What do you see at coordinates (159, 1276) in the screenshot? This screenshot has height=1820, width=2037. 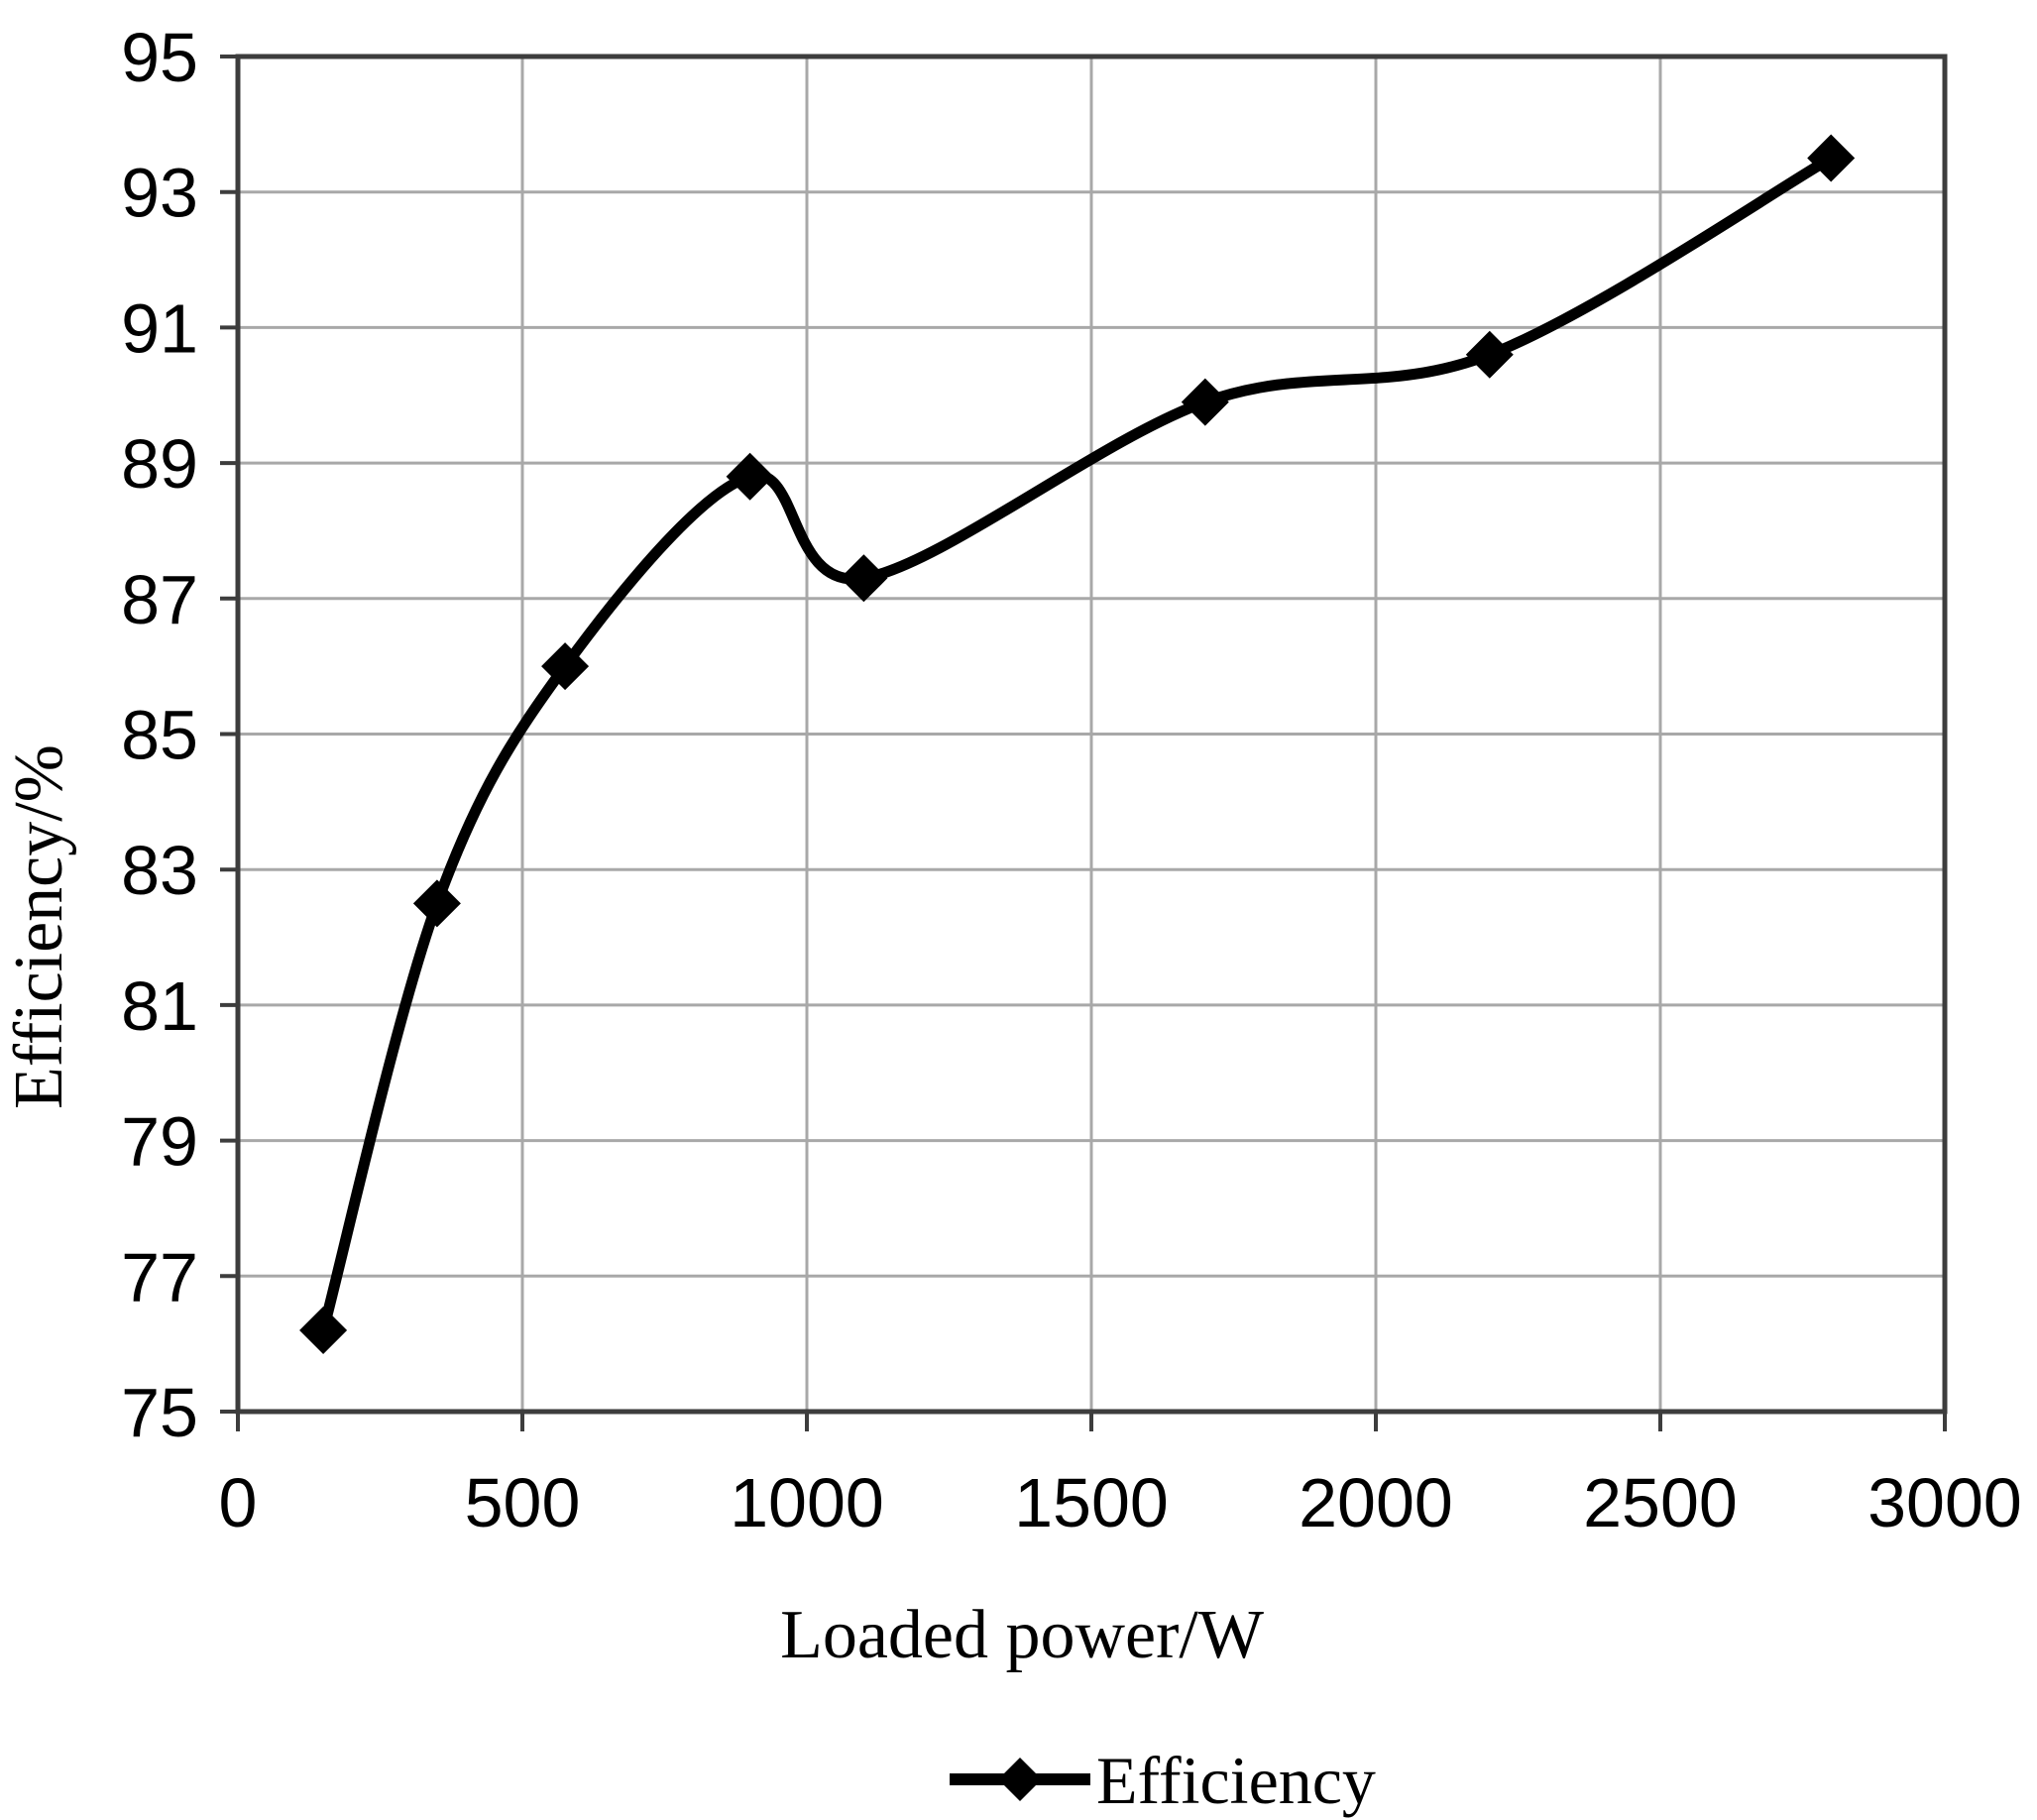 I see `y-tick-label: 77` at bounding box center [159, 1276].